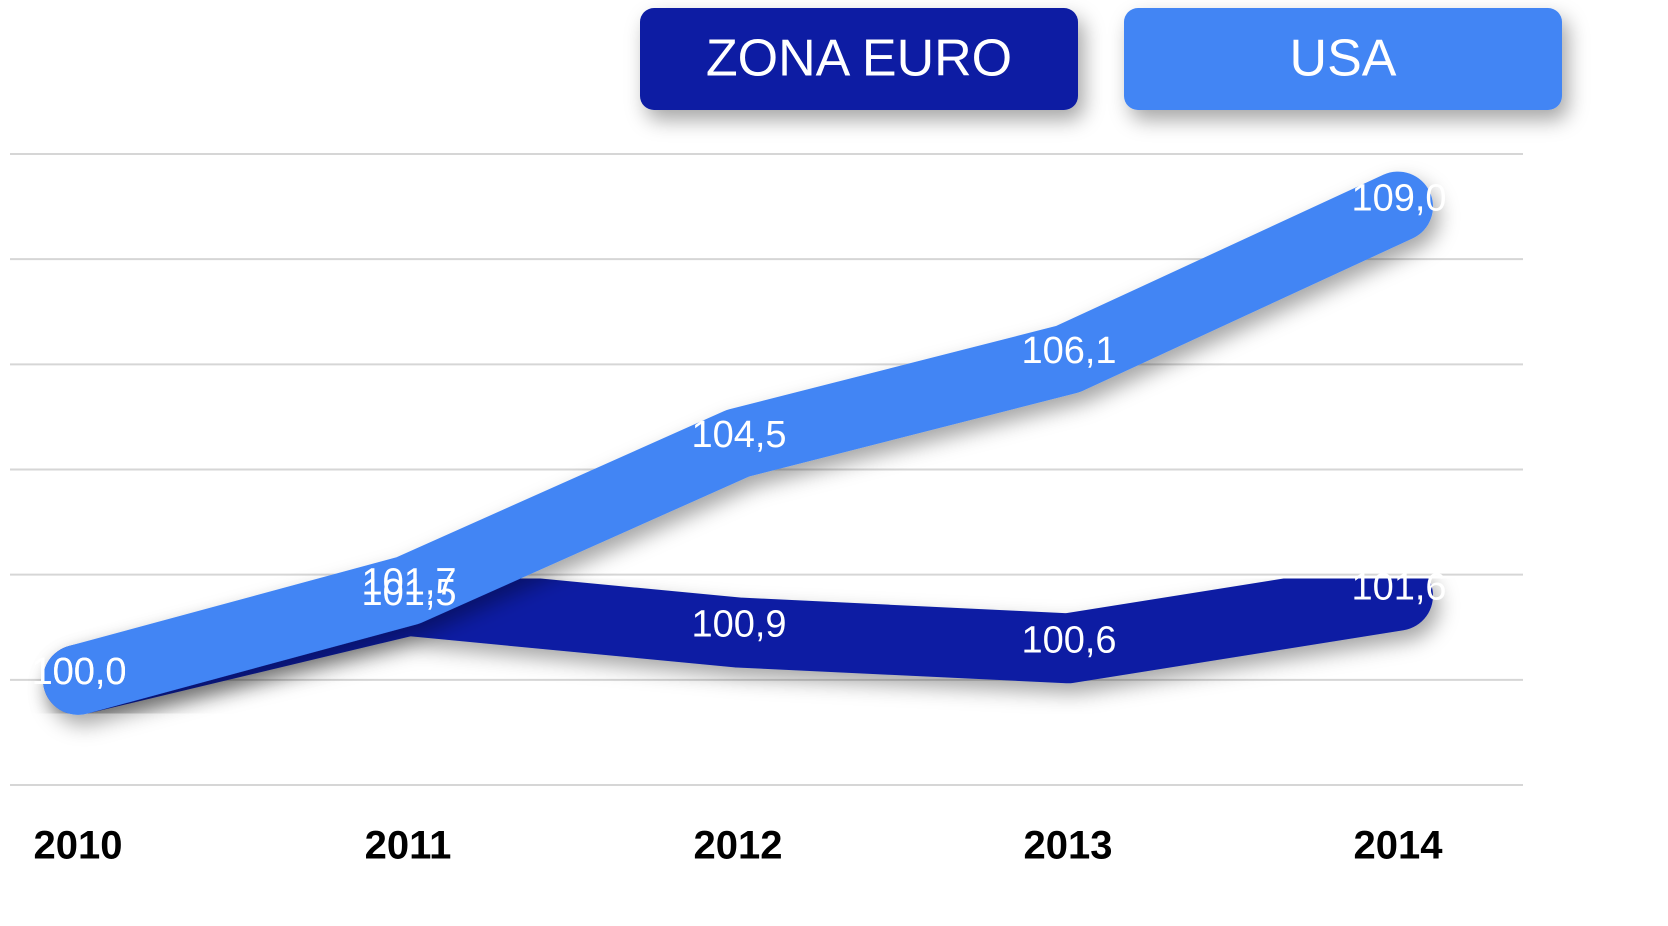 This screenshot has width=1668, height=926. I want to click on data-label: 109,0, so click(1398, 199).